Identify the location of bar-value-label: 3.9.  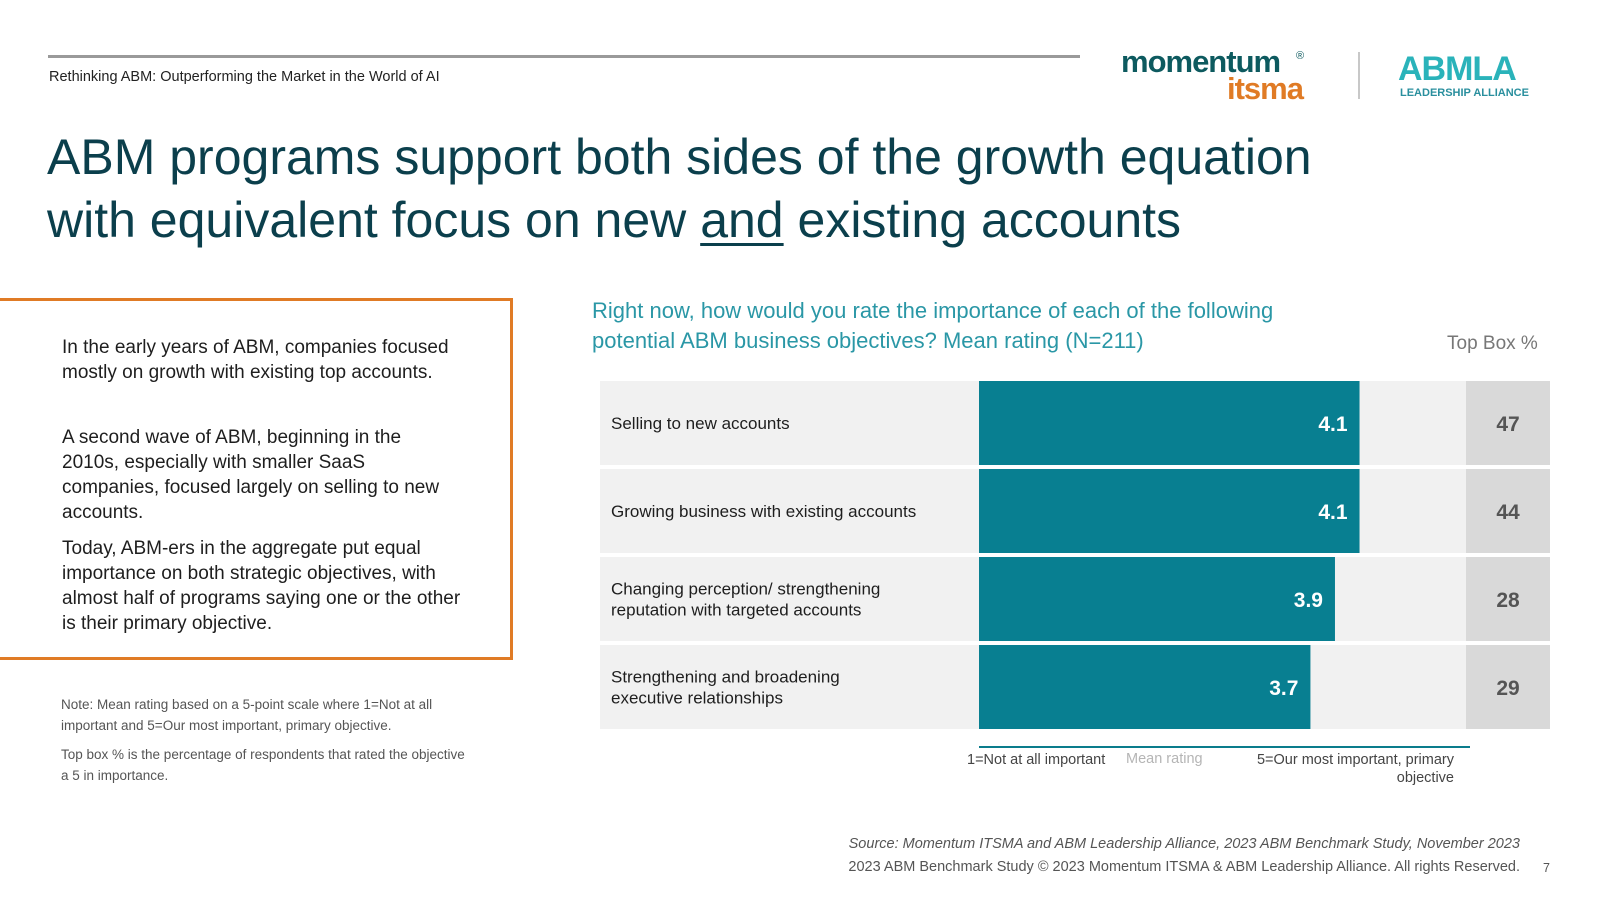
(1308, 600).